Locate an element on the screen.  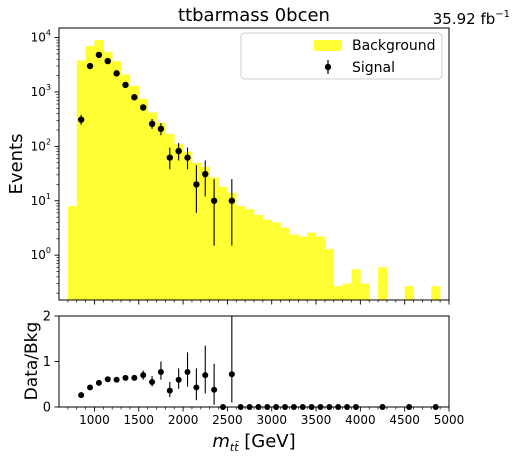
main-y-axis-ticks: 10⁰ 10¹ 10² 10³ 10⁴ is located at coordinates (45, 161).